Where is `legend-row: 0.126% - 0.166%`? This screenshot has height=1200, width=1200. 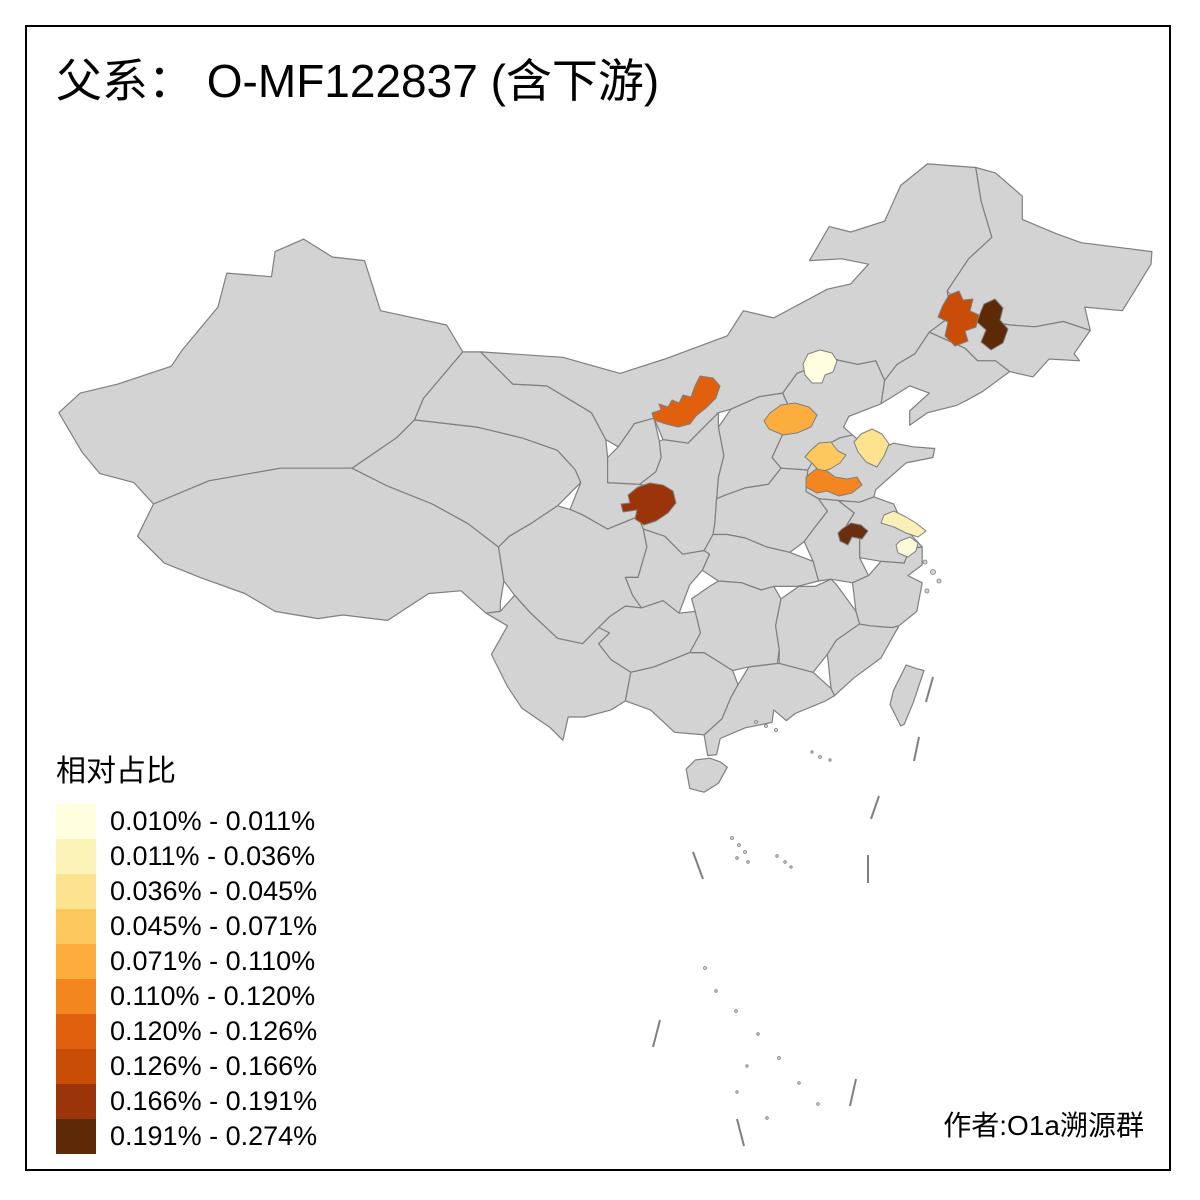 legend-row: 0.126% - 0.166% is located at coordinates (186, 1066).